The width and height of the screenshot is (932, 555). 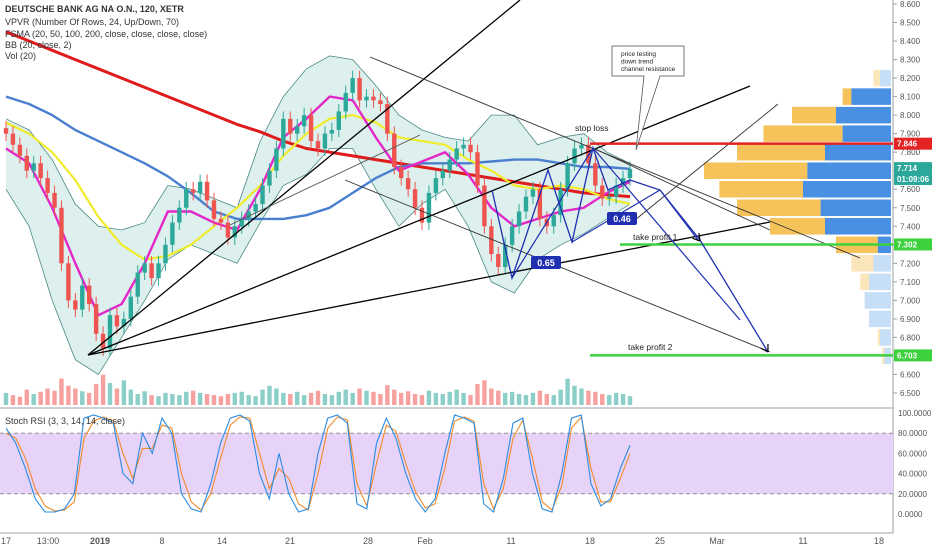 What do you see at coordinates (679, 215) in the screenshot?
I see `projection-leg` at bounding box center [679, 215].